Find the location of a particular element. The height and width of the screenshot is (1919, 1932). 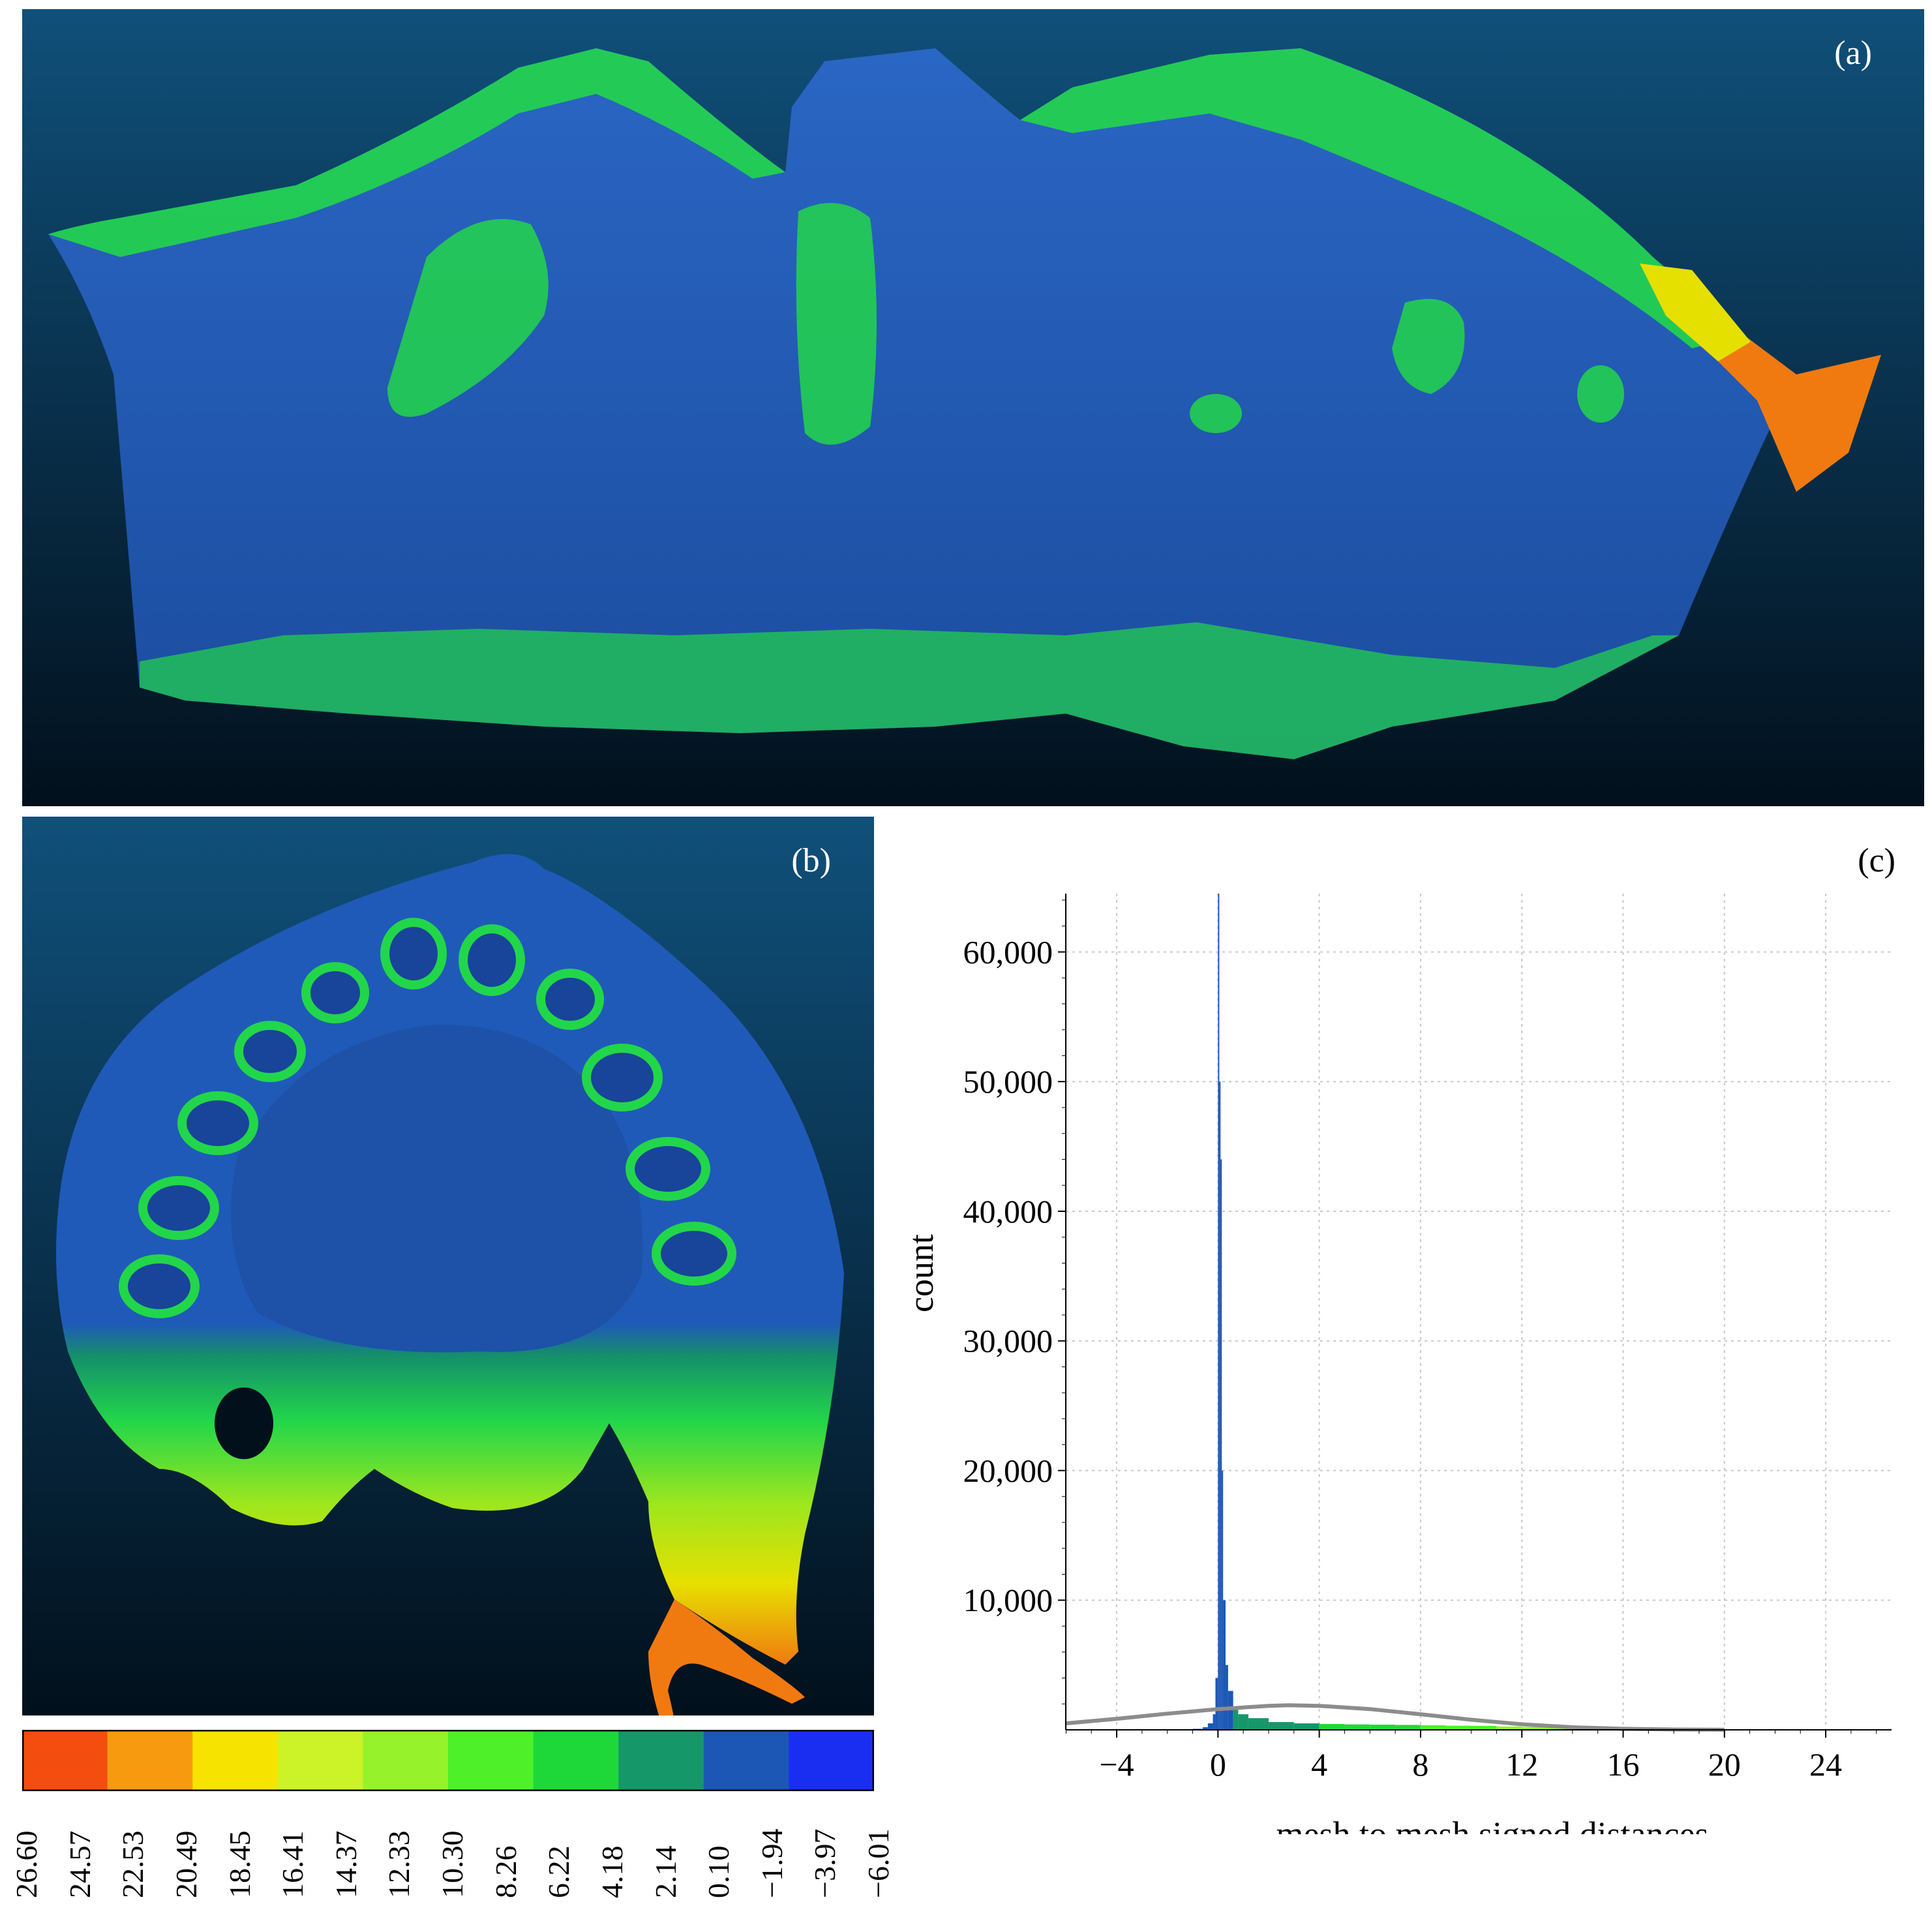

colorbar-tick-label: 22.53 is located at coordinates (133, 1864).